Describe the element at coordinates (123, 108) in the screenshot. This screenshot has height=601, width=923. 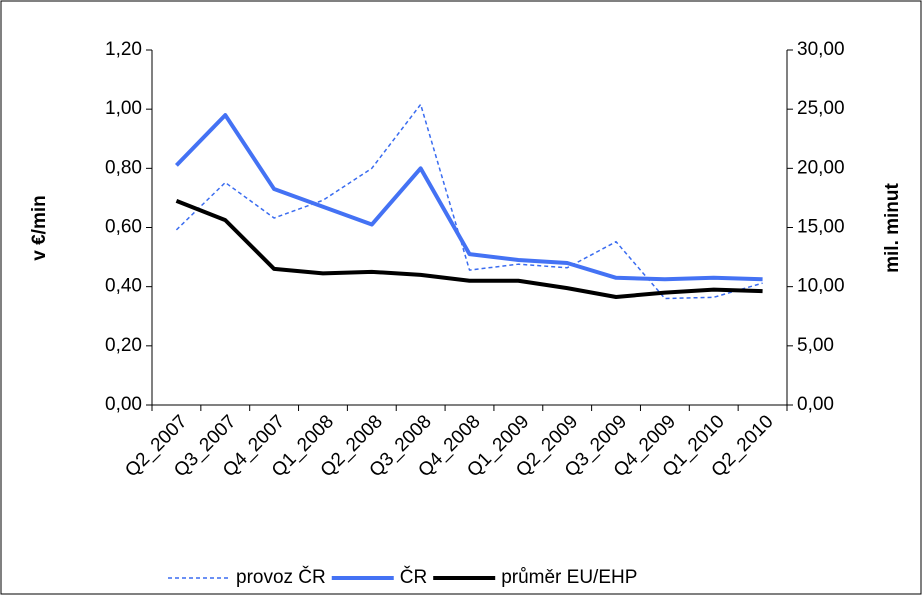
I see `y-tick-label: 1,00` at that location.